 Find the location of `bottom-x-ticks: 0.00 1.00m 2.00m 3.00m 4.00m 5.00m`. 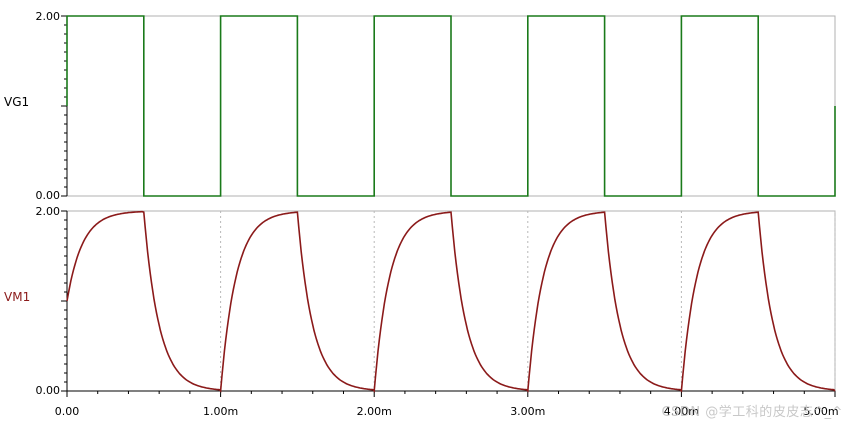

bottom-x-ticks: 0.00 1.00m 2.00m 3.00m 4.00m 5.00m is located at coordinates (447, 404).